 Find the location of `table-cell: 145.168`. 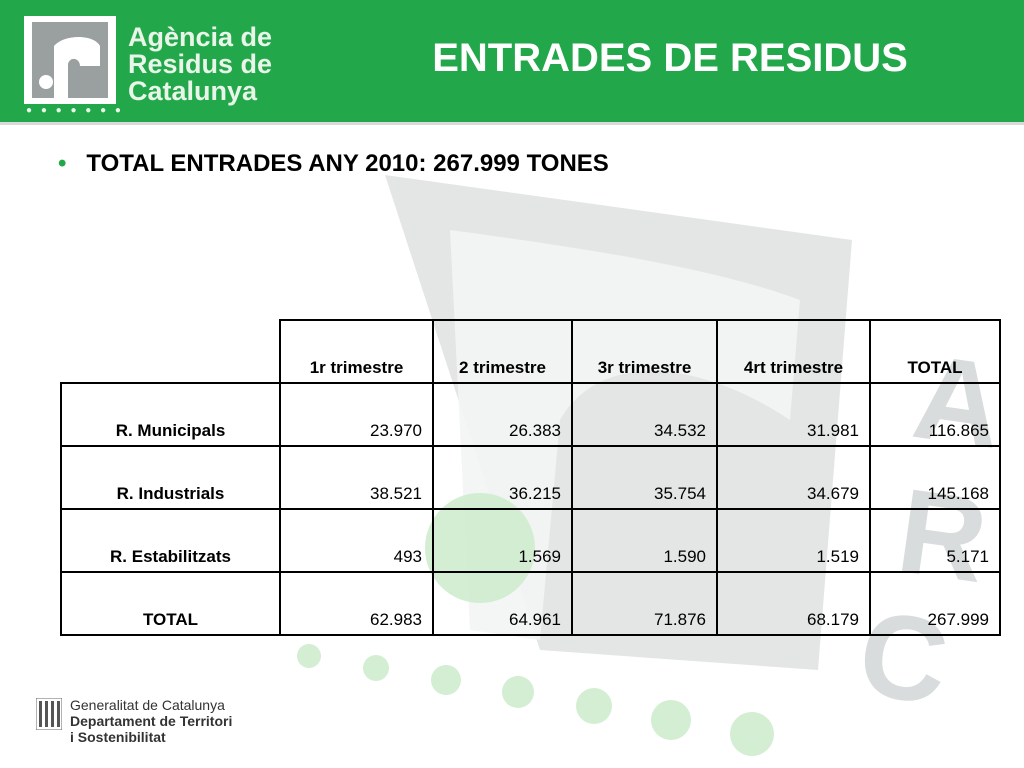

table-cell: 145.168 is located at coordinates (935, 477).